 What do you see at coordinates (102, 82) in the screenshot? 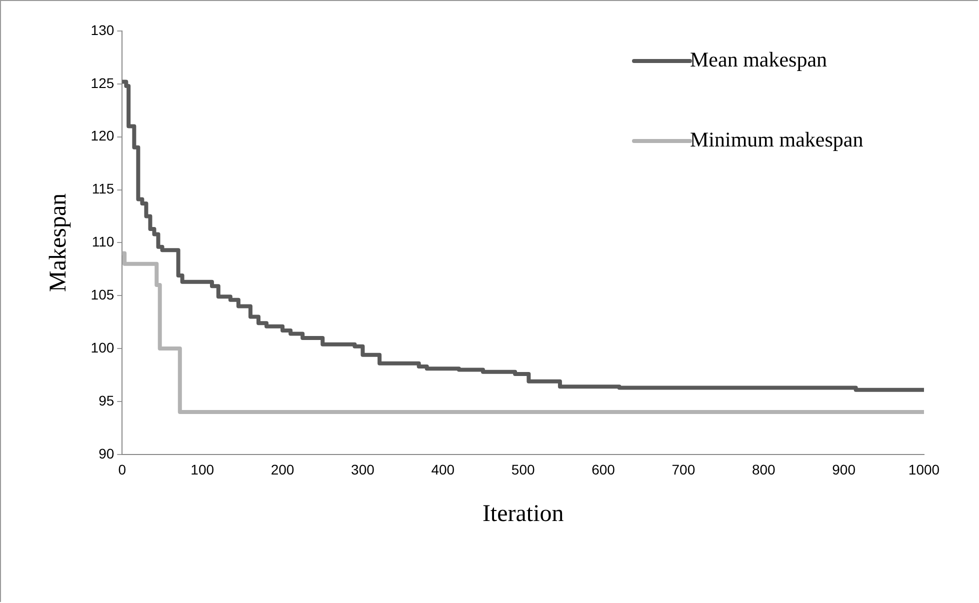
I see `y-tick-label: 125` at bounding box center [102, 82].